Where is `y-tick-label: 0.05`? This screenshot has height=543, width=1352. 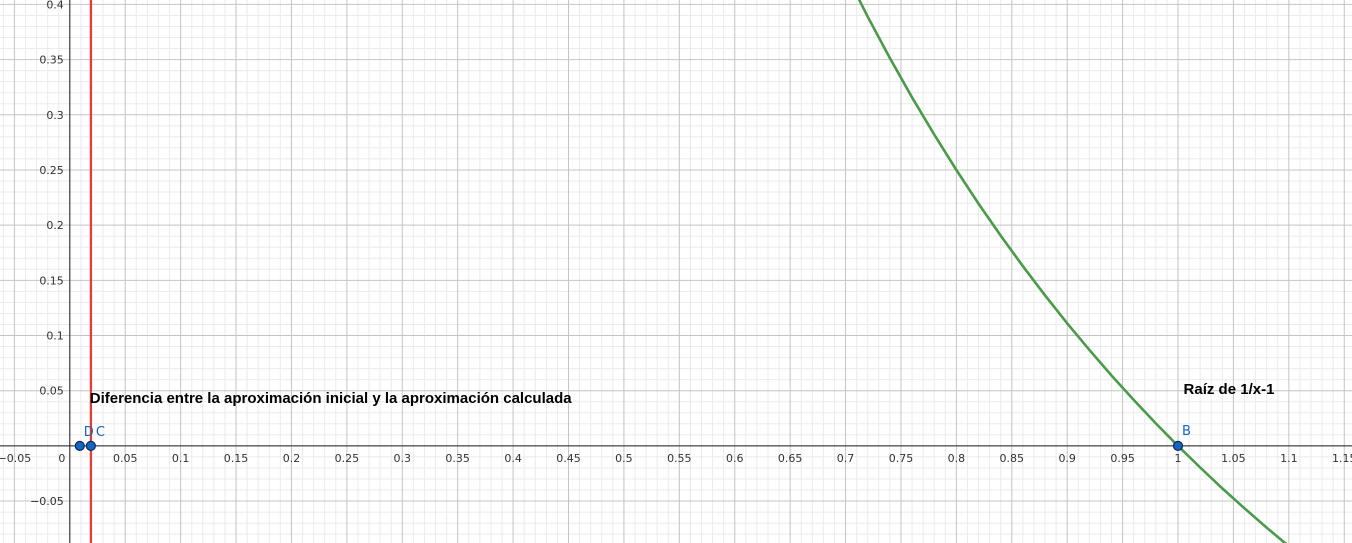 y-tick-label: 0.05 is located at coordinates (51, 391).